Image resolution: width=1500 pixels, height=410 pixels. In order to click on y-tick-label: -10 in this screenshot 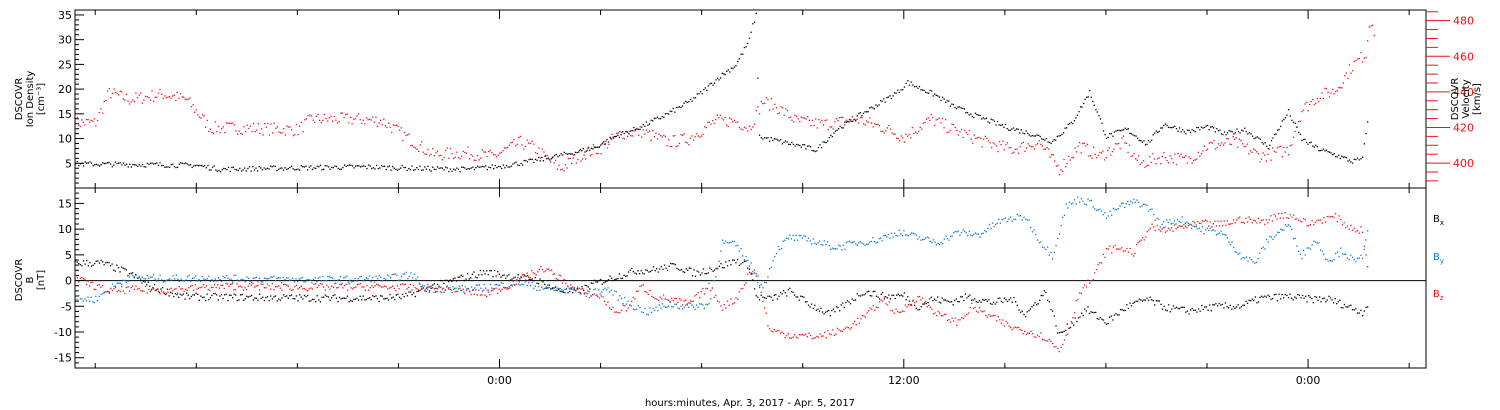, I will do `click(63, 332)`.